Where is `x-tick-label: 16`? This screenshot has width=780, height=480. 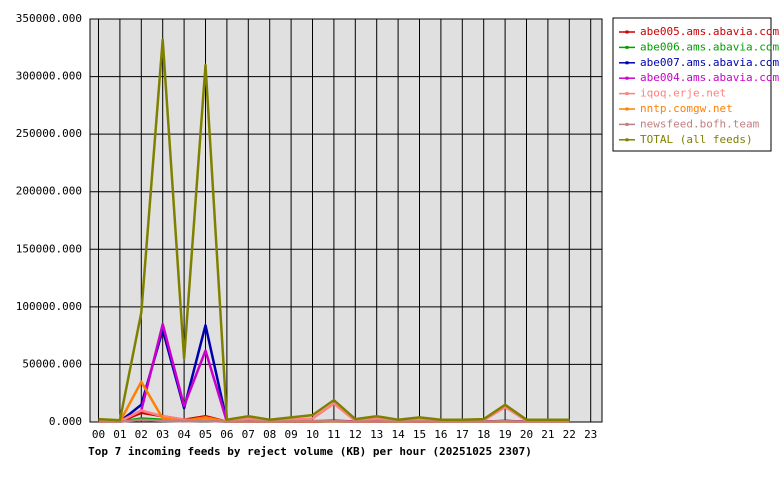
x-tick-label: 16 is located at coordinates (440, 434).